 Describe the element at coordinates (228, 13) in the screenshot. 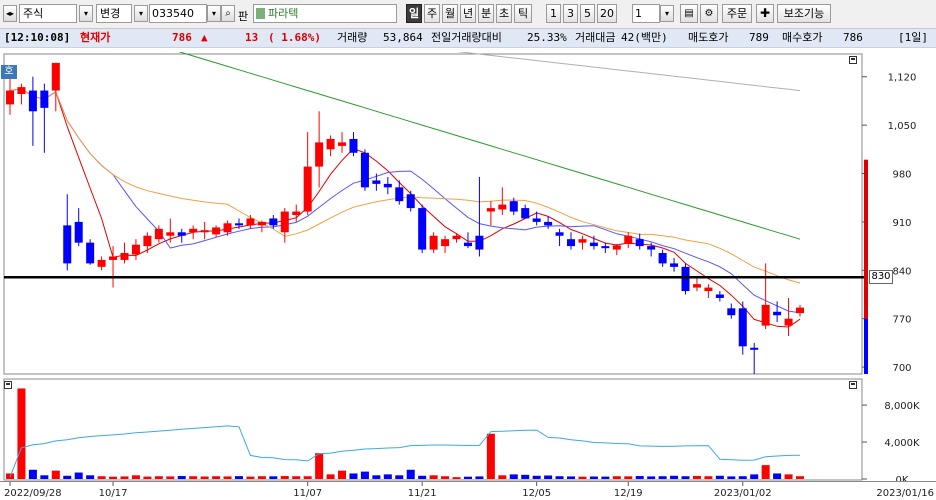

I see `search-icon: ⌕` at that location.